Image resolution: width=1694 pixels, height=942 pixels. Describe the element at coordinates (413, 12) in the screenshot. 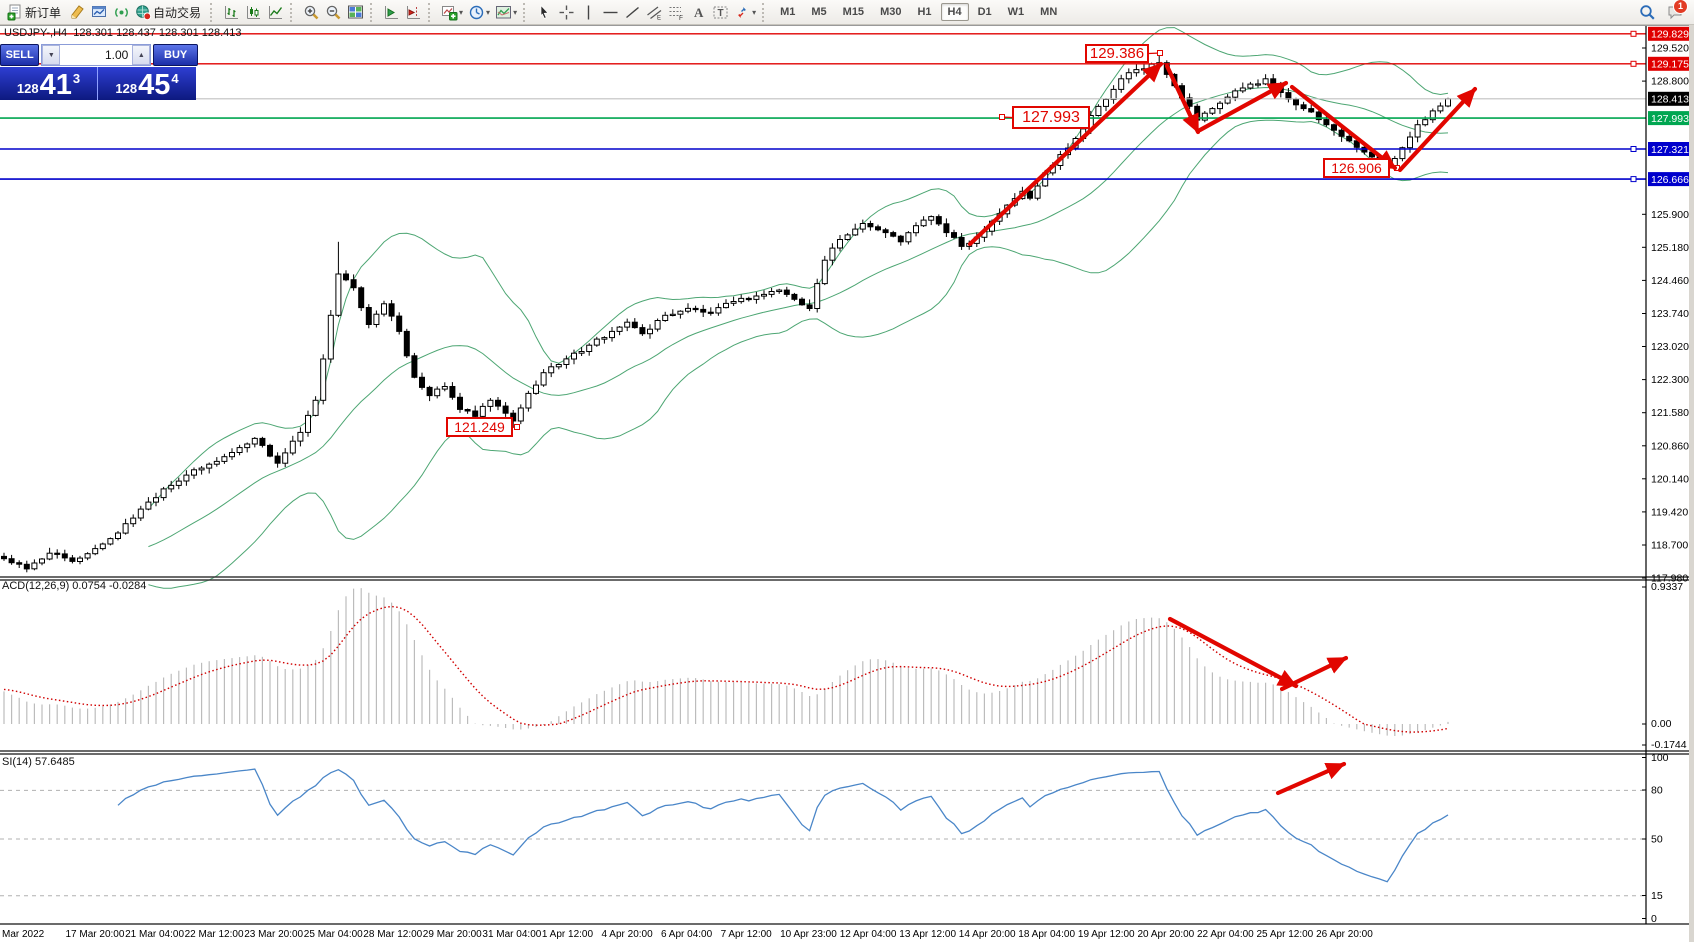

I see `chart-shift-button` at that location.